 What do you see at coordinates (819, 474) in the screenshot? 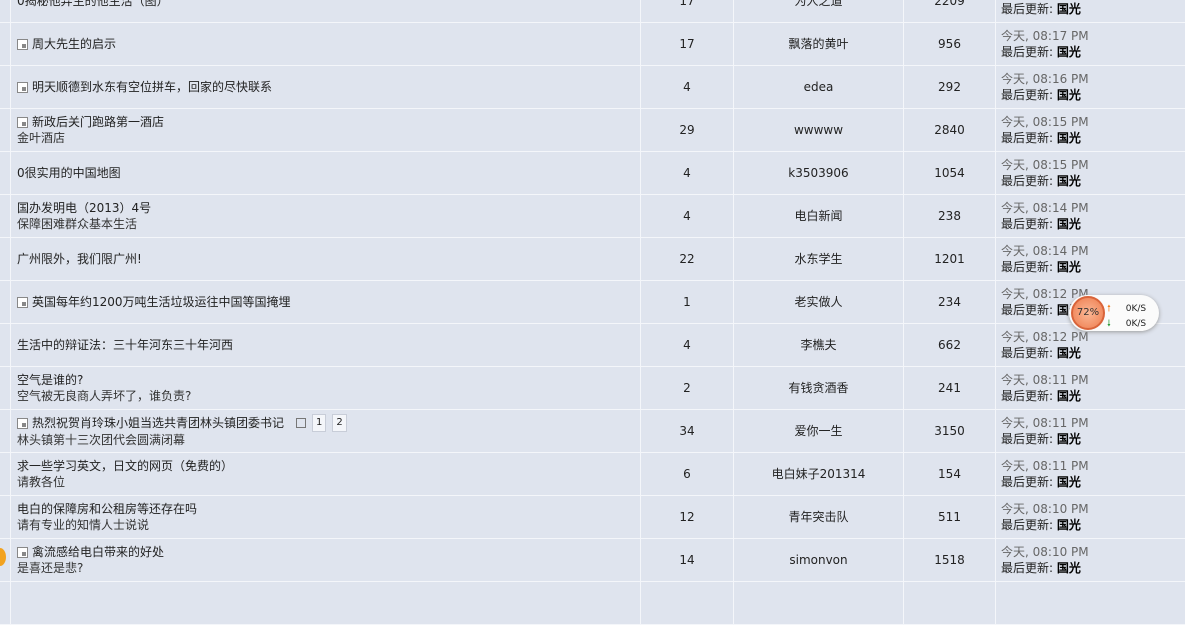
I see `author-link: 电白妹子201314` at bounding box center [819, 474].